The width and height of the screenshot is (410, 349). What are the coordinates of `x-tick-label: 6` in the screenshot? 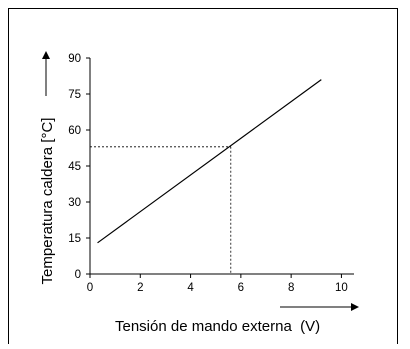 It's located at (241, 288).